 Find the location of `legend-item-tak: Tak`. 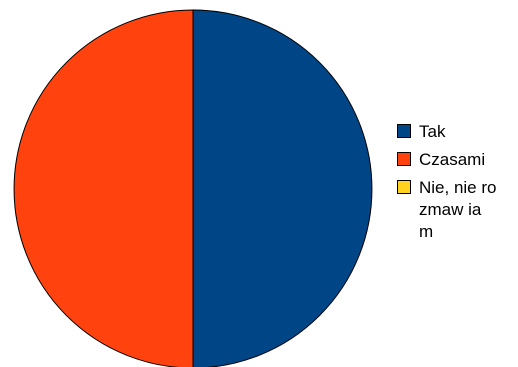

legend-item-tak: Tak is located at coordinates (456, 132).